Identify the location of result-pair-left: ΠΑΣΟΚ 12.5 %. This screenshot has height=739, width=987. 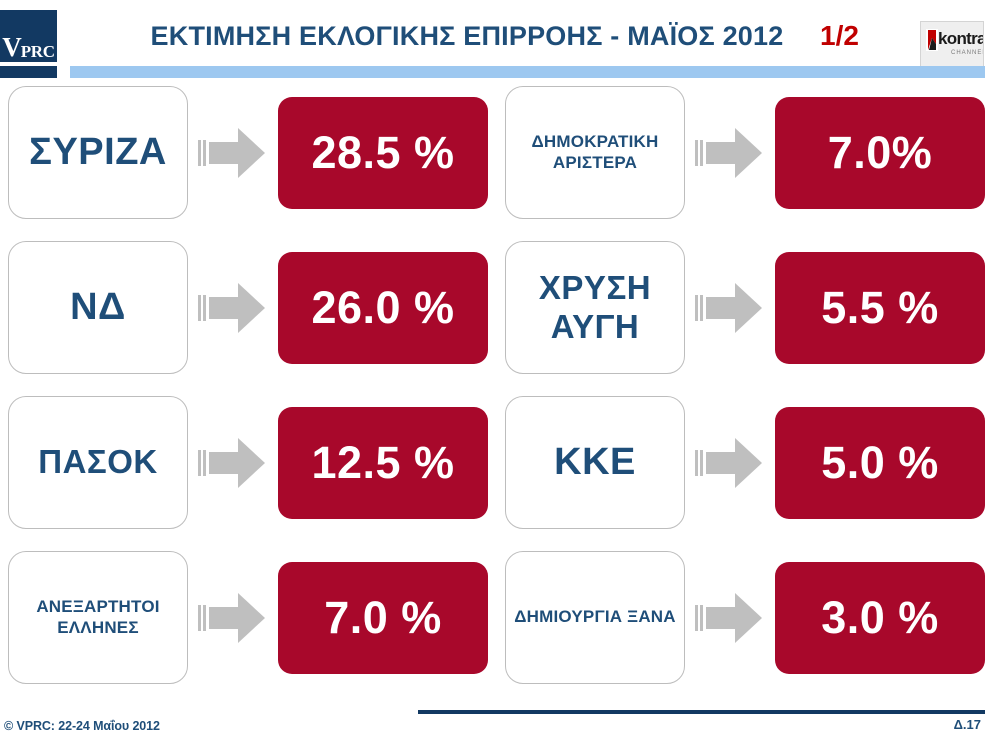
(248, 462).